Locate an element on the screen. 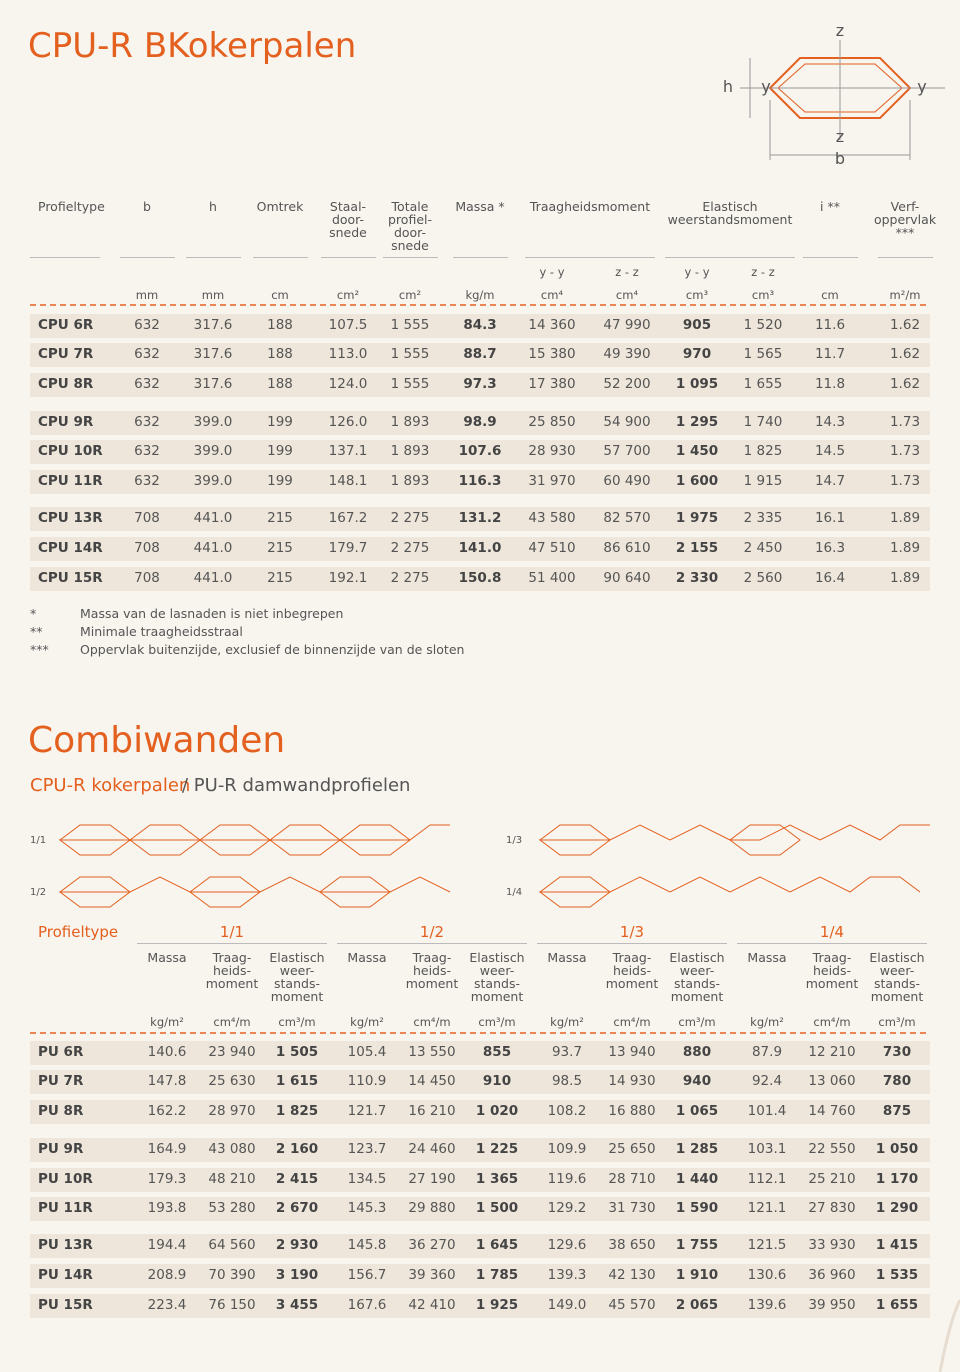 Image resolution: width=960 pixels, height=1372 pixels. column-header: Elastisch weerstandsmoment is located at coordinates (730, 213).